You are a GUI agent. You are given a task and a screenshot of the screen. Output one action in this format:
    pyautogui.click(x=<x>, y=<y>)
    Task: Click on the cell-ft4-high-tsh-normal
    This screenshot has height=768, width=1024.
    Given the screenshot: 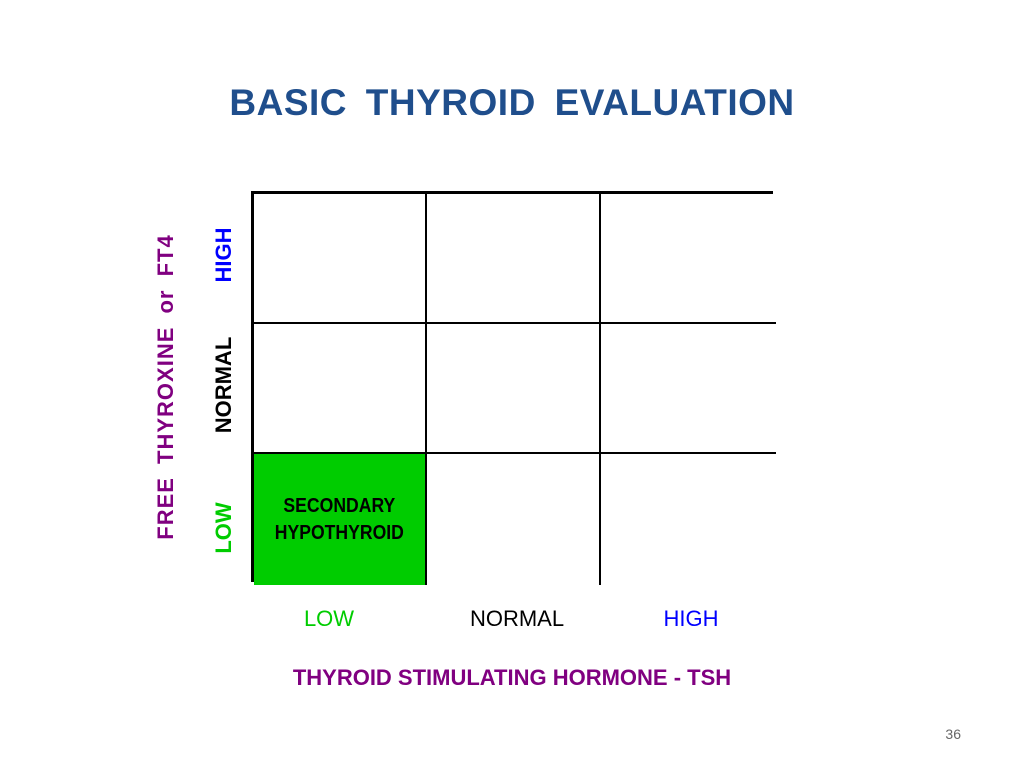 What is the action you would take?
    pyautogui.click(x=514, y=259)
    